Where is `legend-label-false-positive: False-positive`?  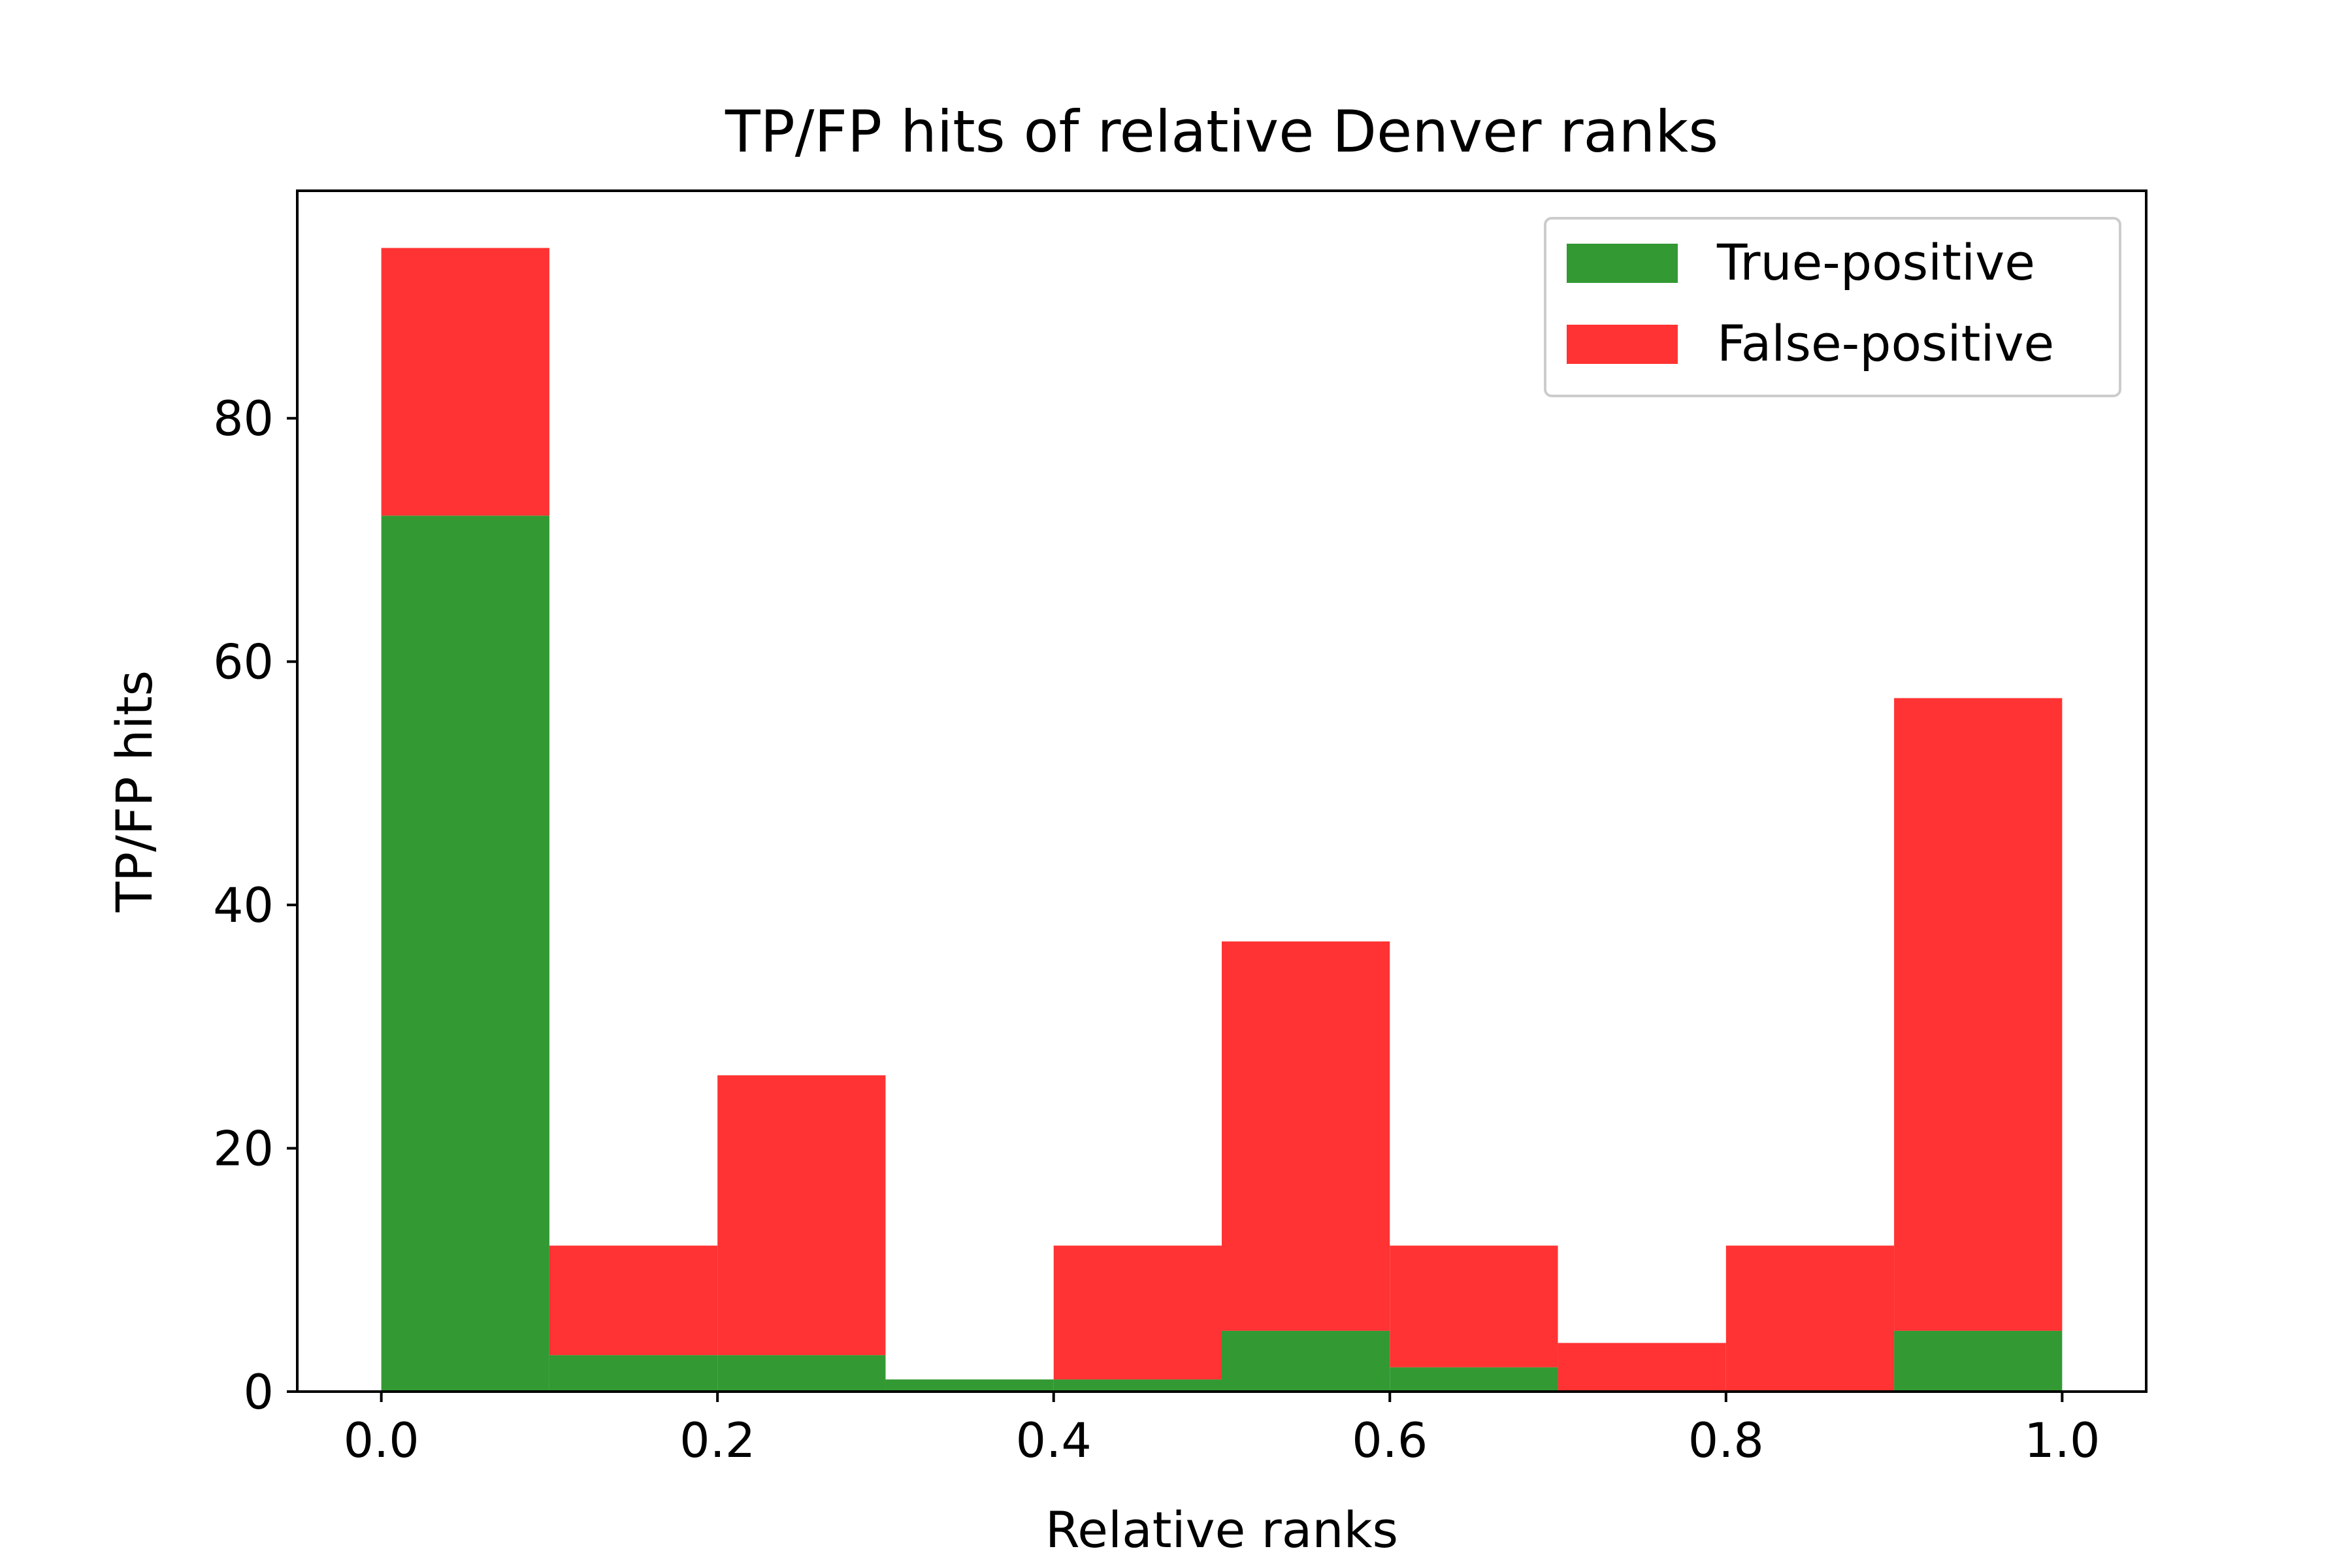 legend-label-false-positive: False-positive is located at coordinates (1885, 343).